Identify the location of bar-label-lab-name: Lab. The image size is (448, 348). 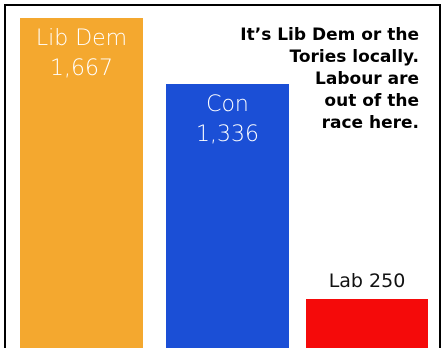
(345, 281).